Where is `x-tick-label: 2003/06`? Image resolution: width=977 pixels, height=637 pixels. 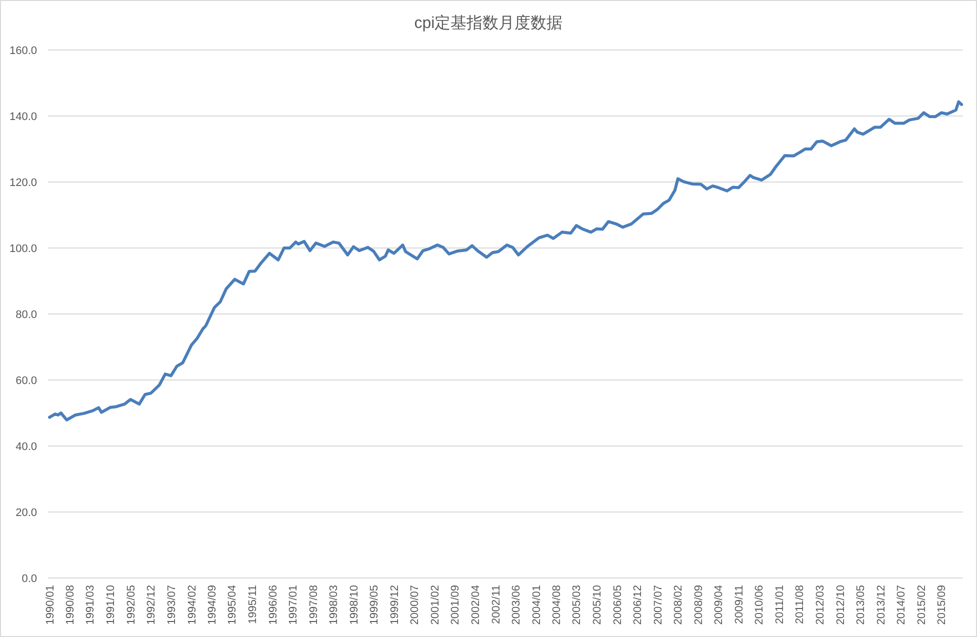 x-tick-label: 2003/06 is located at coordinates (516, 605).